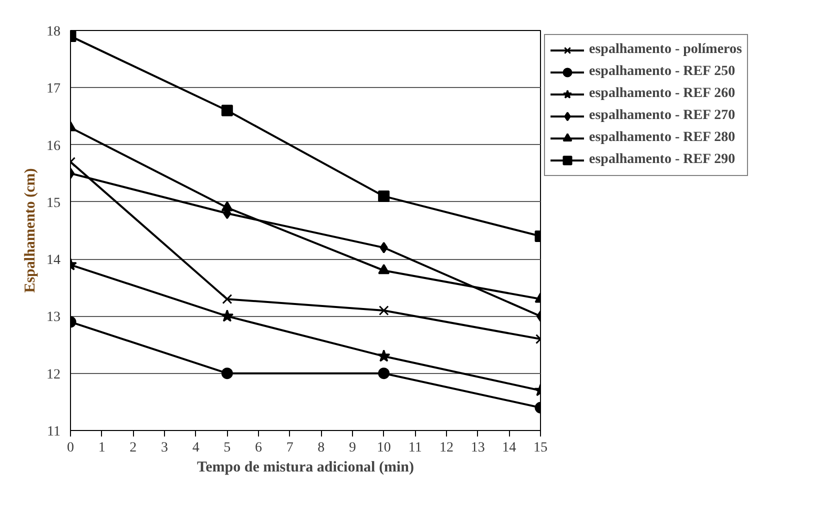 This screenshot has width=837, height=522. What do you see at coordinates (662, 116) in the screenshot?
I see `legend-label: espalhamento - REF 270` at bounding box center [662, 116].